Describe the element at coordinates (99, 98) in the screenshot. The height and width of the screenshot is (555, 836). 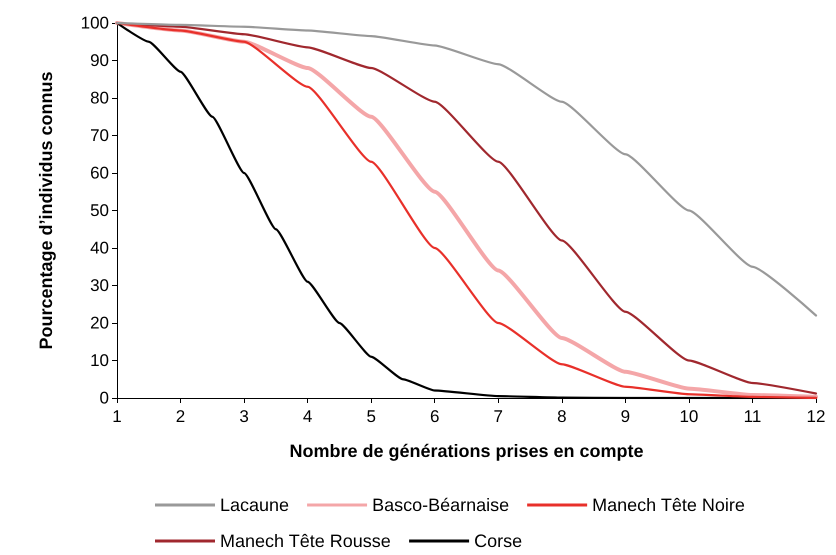
I see `y-tick-label: 80` at that location.